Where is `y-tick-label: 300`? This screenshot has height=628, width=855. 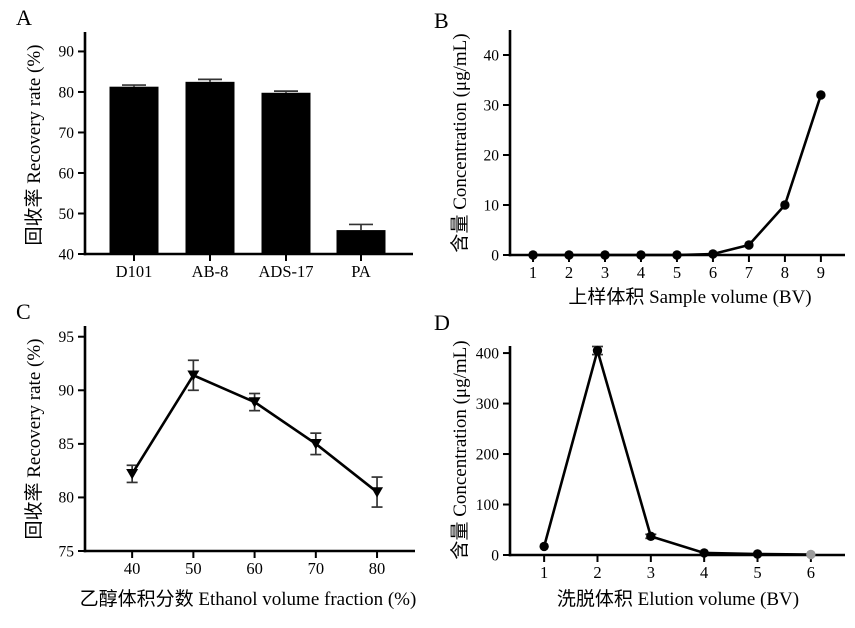
y-tick-label: 300 is located at coordinates (488, 404).